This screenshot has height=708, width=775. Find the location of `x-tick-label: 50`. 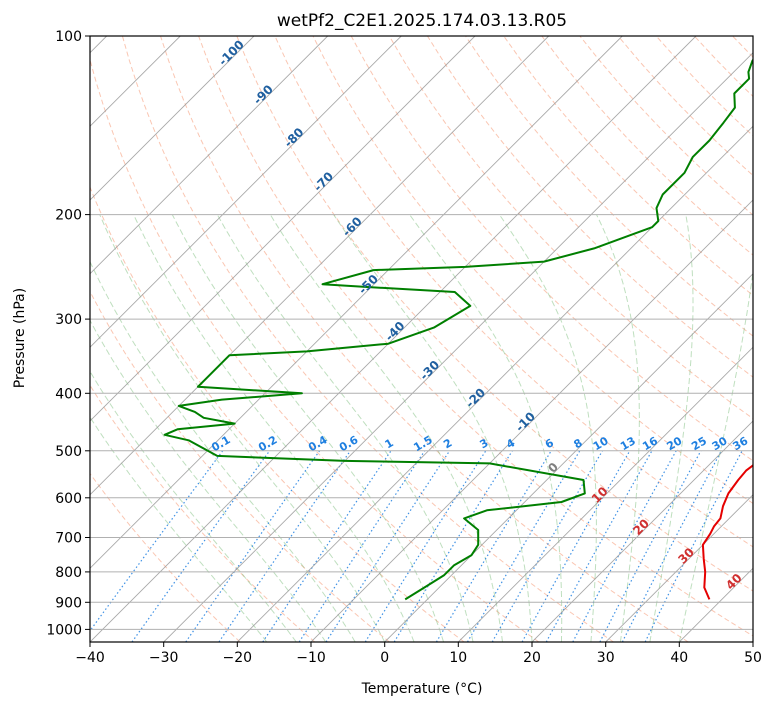

x-tick-label: 50 is located at coordinates (753, 658).